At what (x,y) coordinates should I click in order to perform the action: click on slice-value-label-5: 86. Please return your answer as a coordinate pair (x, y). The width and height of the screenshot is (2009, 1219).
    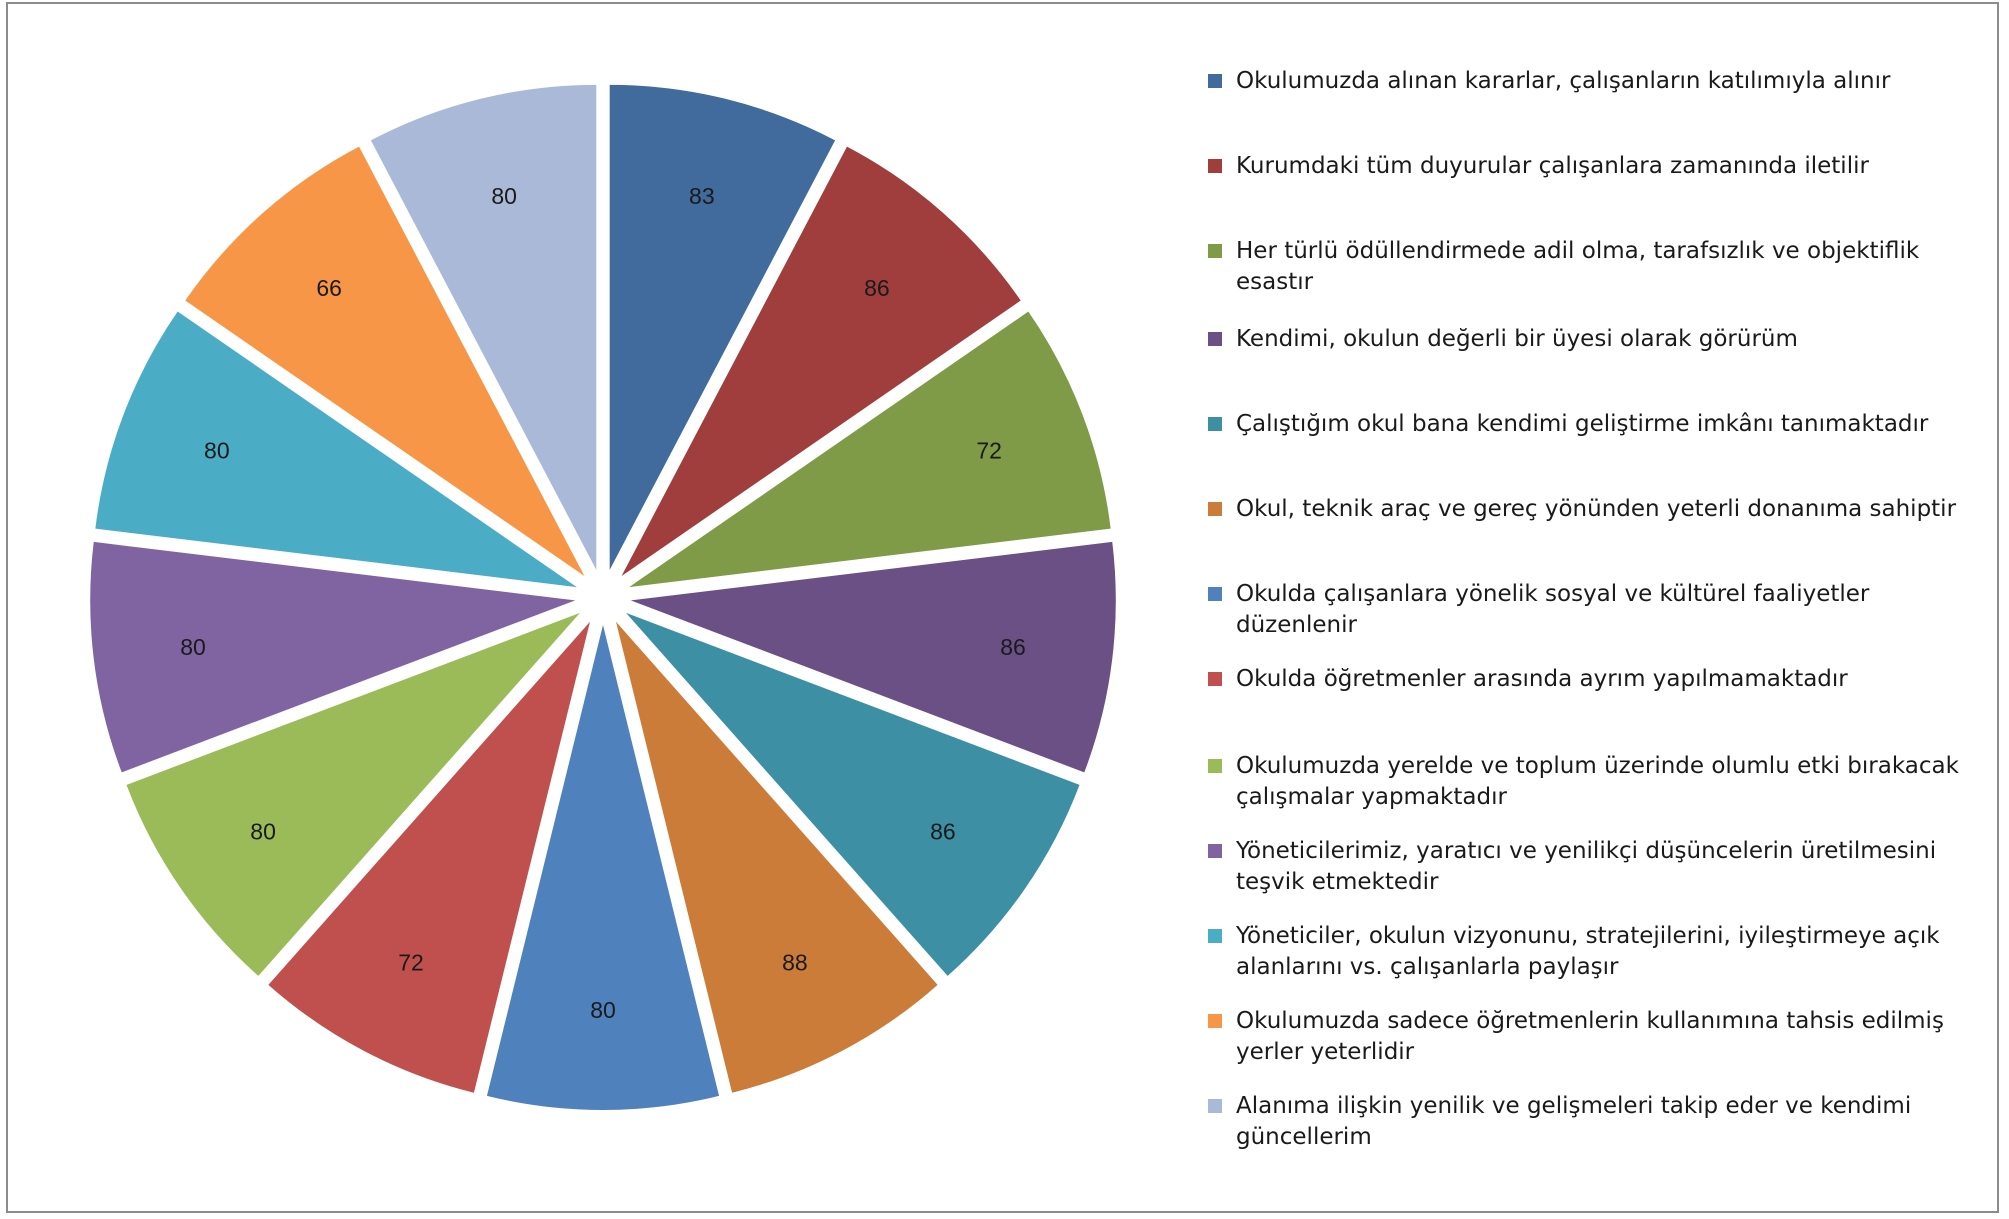
    Looking at the image, I should click on (943, 832).